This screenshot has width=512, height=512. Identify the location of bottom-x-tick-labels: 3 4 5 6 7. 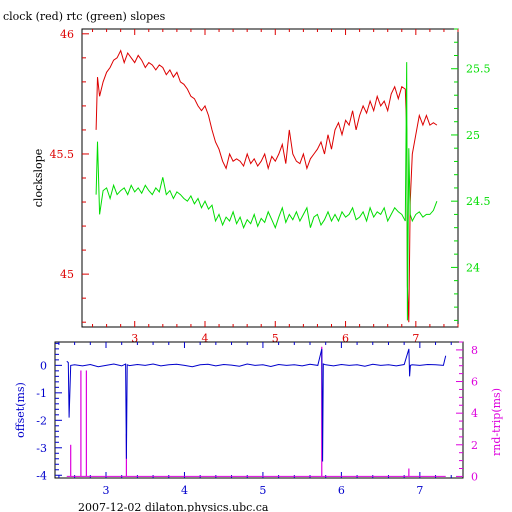
(263, 490).